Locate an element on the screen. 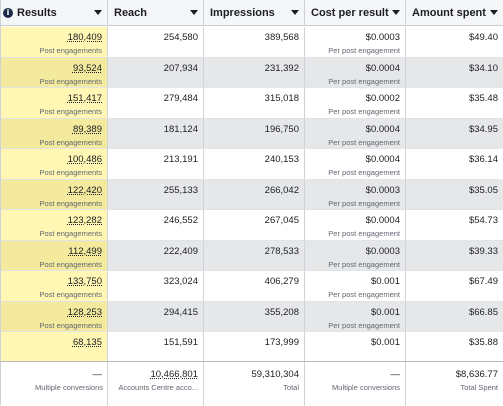  total-impressions: 59,310,304 Total is located at coordinates (254, 384).